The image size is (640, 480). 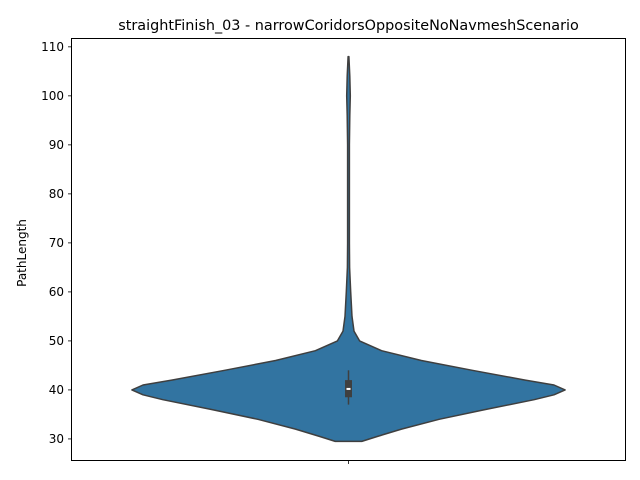 I want to click on y-tick-label: 40, so click(x=56, y=390).